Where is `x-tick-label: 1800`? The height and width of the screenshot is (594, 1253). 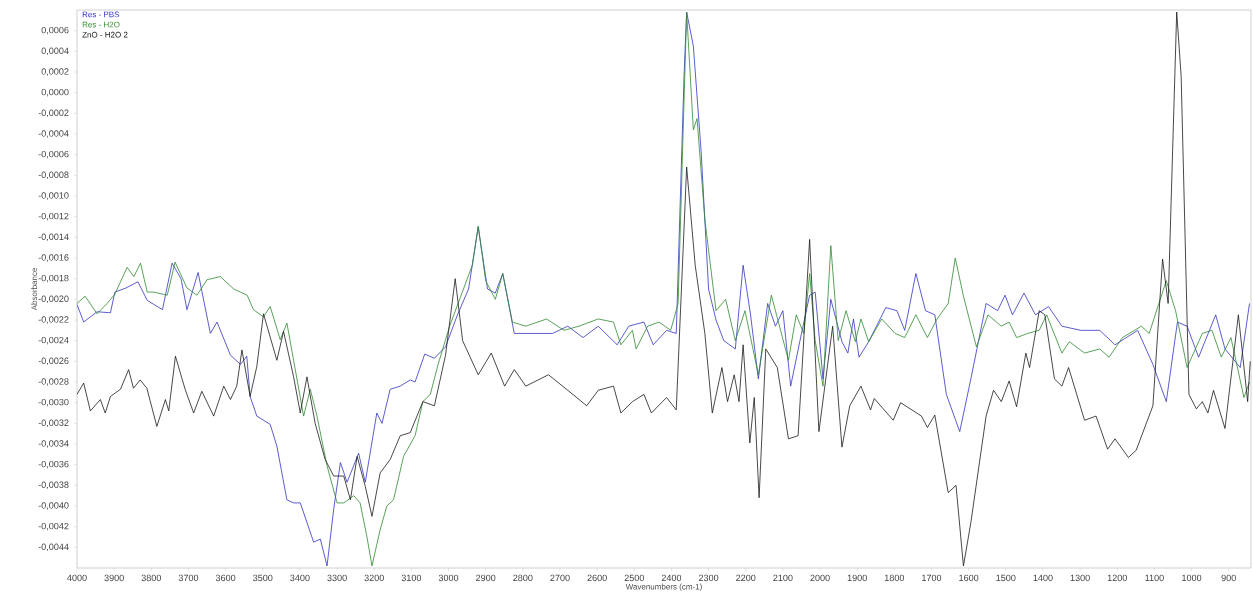
x-tick-label: 1800 is located at coordinates (894, 578).